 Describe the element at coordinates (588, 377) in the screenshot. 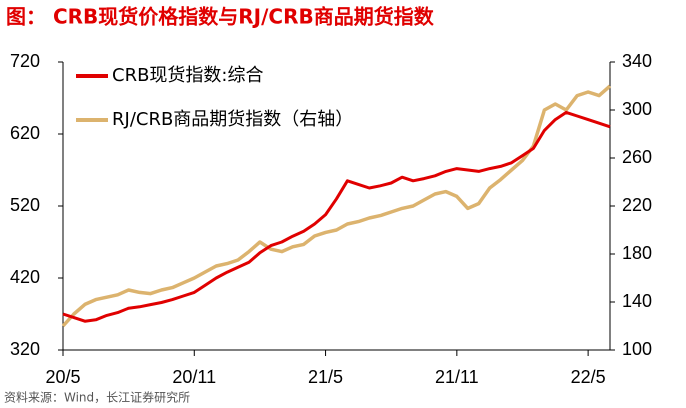

I see `x-tick-label: 22/5` at that location.